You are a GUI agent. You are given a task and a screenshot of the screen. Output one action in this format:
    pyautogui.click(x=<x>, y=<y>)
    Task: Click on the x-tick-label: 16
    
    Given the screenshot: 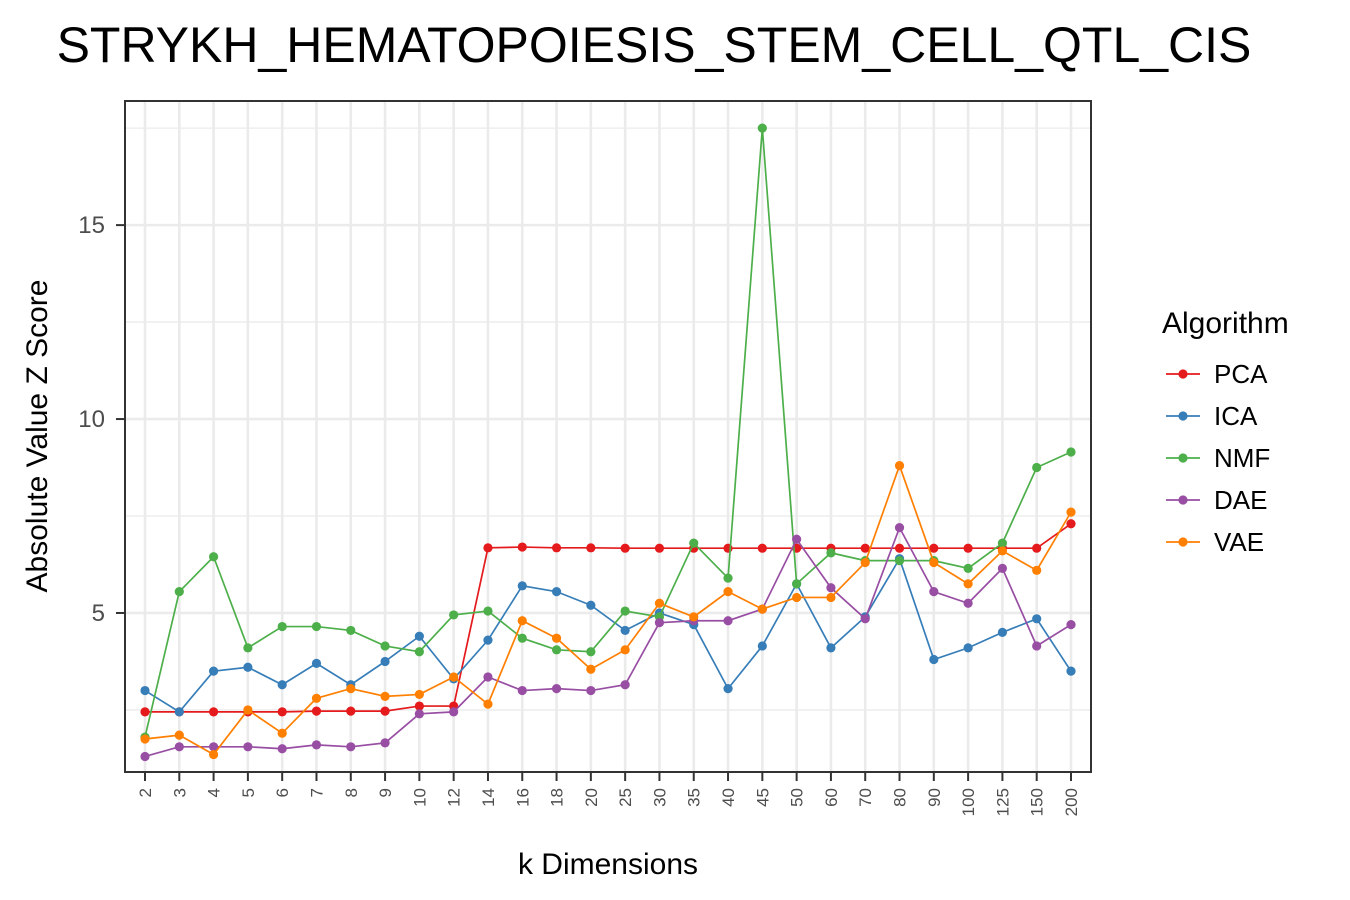 What is the action you would take?
    pyautogui.click(x=522, y=797)
    